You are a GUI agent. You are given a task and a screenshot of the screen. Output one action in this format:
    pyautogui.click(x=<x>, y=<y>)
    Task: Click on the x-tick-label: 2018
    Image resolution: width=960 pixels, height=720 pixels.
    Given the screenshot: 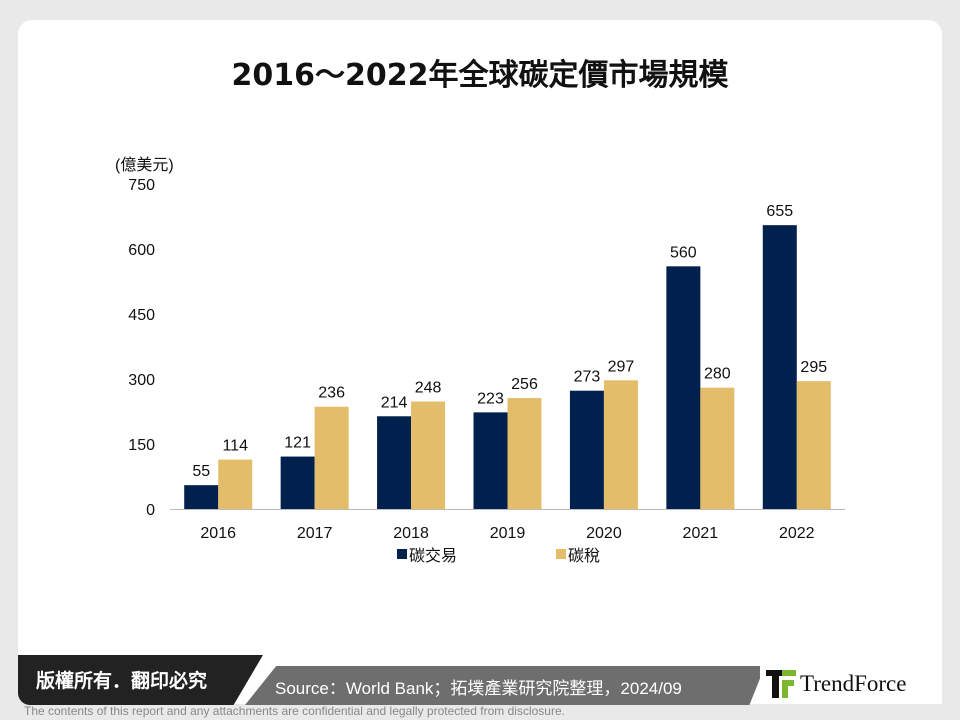 What is the action you would take?
    pyautogui.click(x=411, y=533)
    